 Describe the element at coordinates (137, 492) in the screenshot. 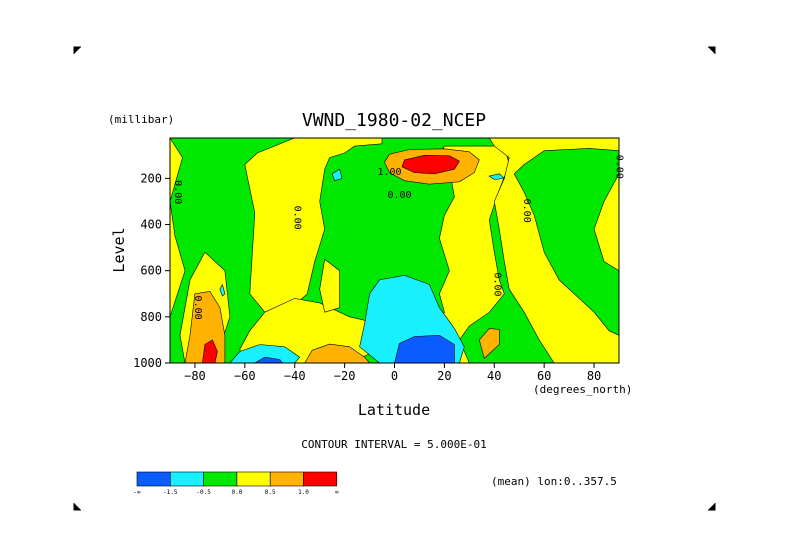

I see `colorbar-label: -∞` at that location.